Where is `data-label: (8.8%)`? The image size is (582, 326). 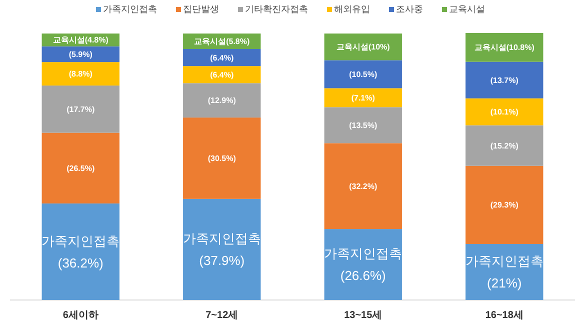 data-label: (8.8%) is located at coordinates (80, 74).